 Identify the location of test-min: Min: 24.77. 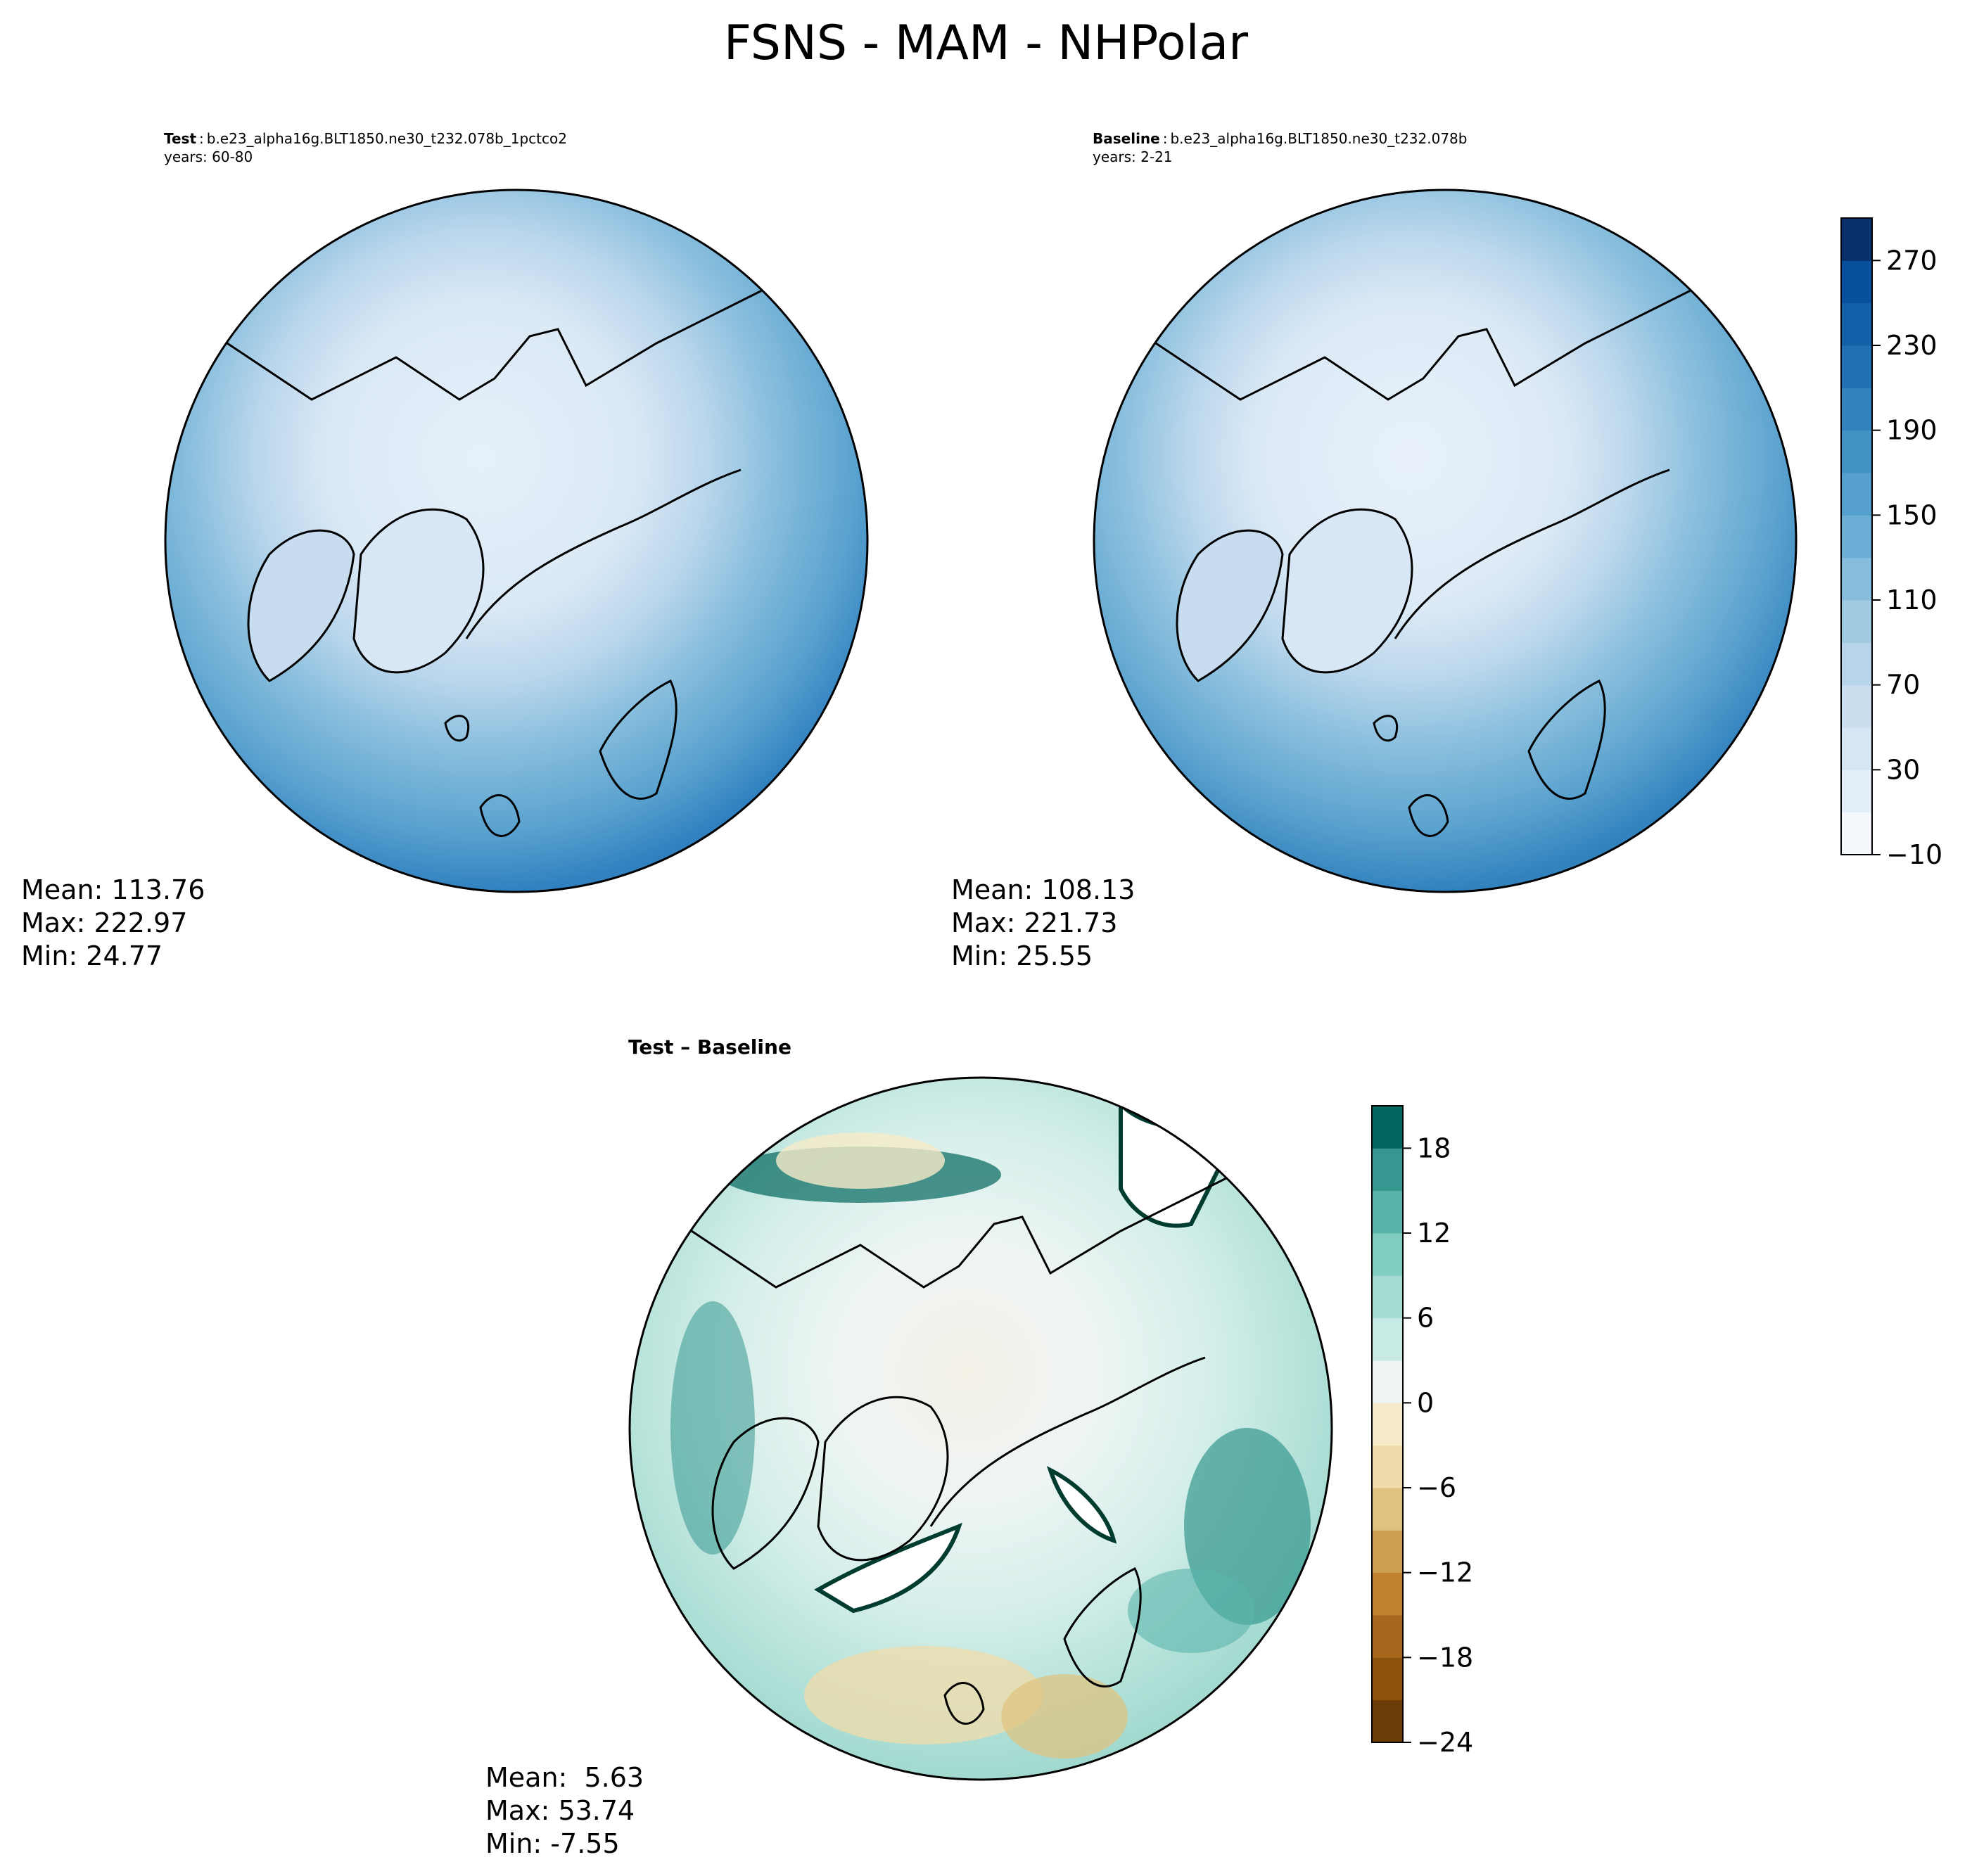
(92, 955).